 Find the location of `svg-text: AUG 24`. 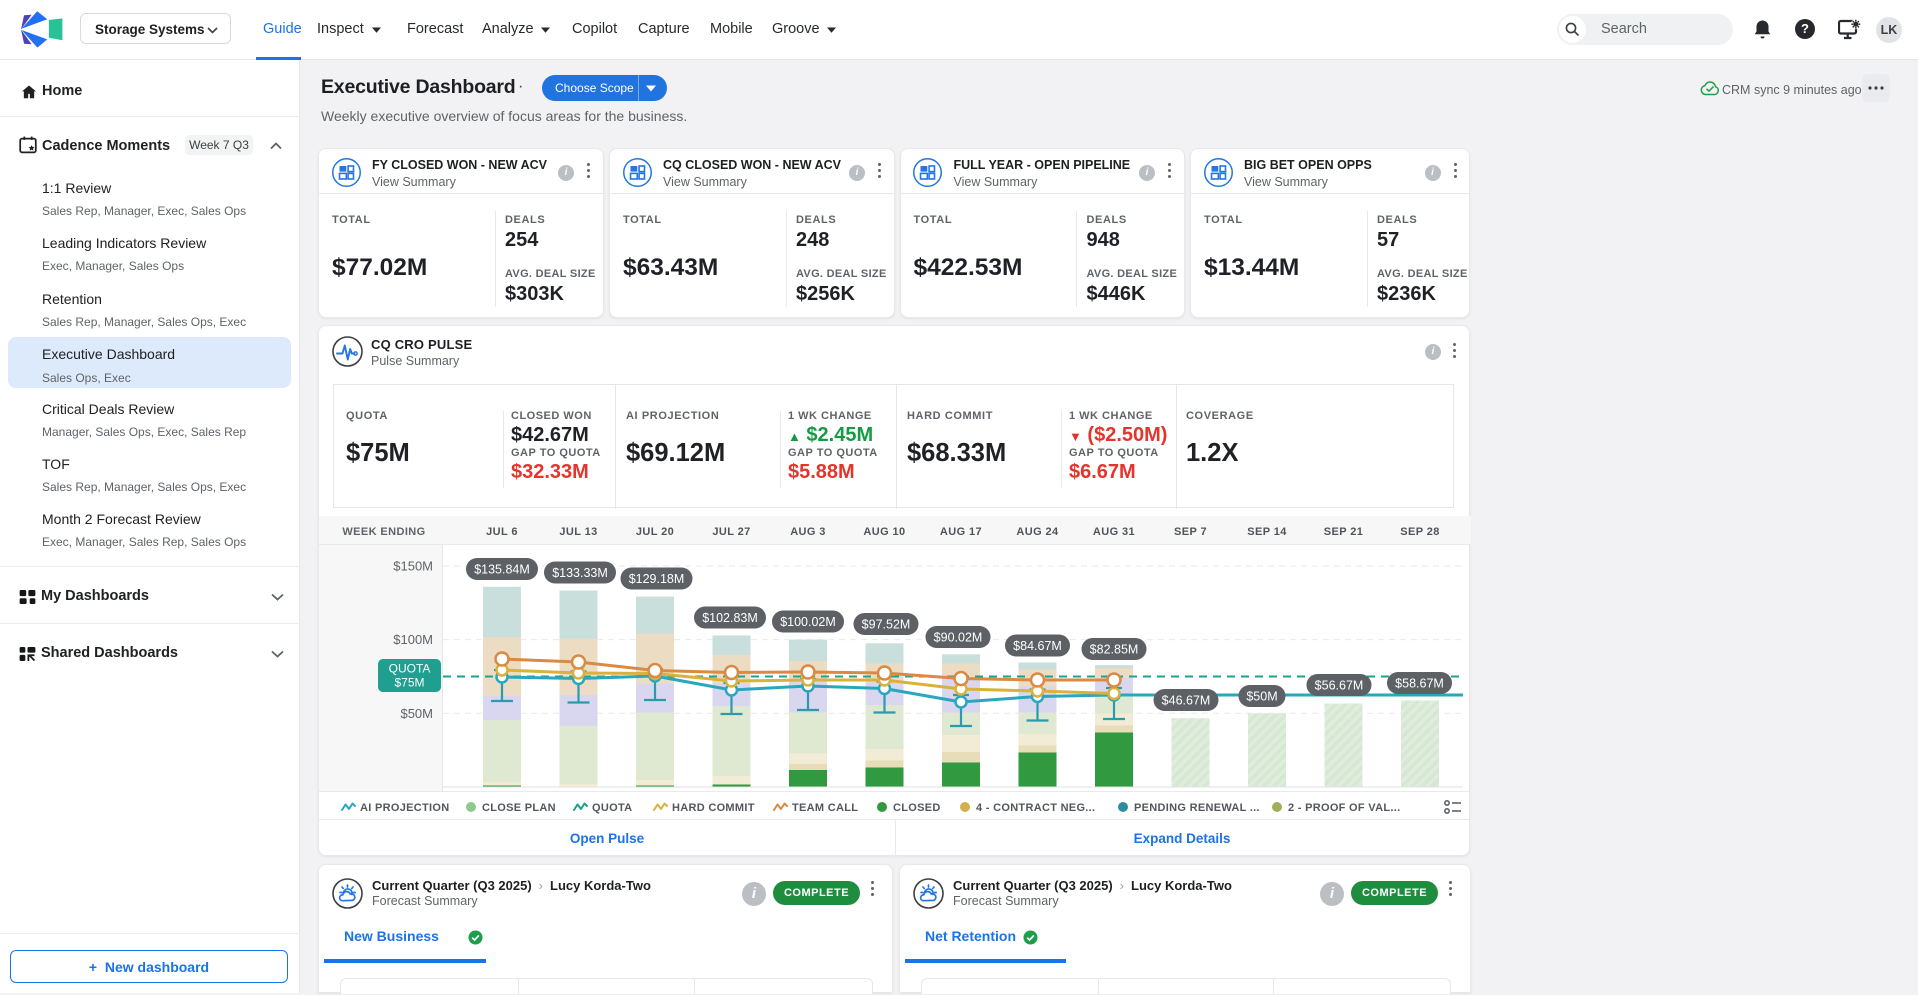

svg-text: AUG 24 is located at coordinates (1037, 532).